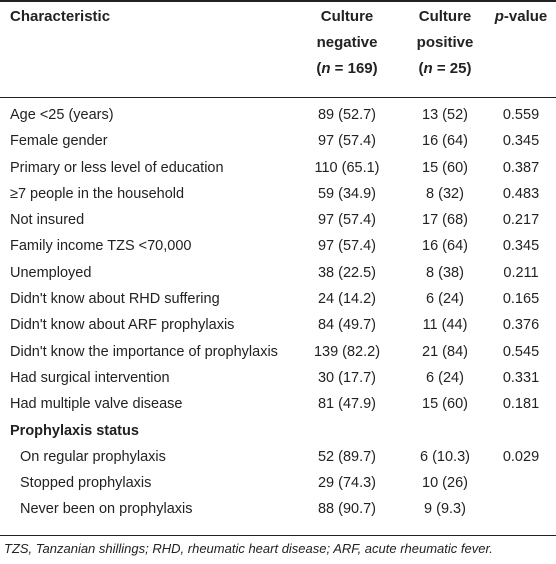 The height and width of the screenshot is (564, 556). What do you see at coordinates (278, 97) in the screenshot?
I see `header-rule` at bounding box center [278, 97].